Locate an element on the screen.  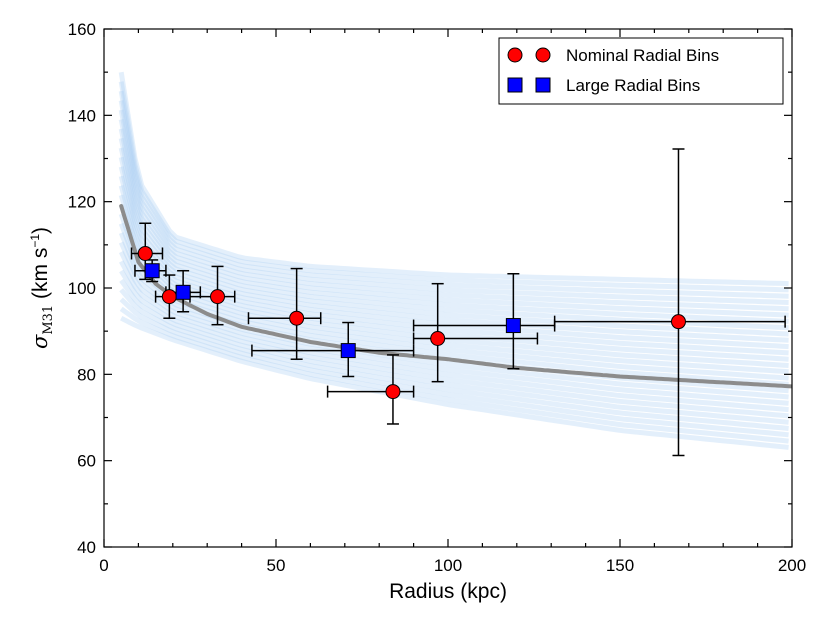
large-bin-point is located at coordinates (333, 349).